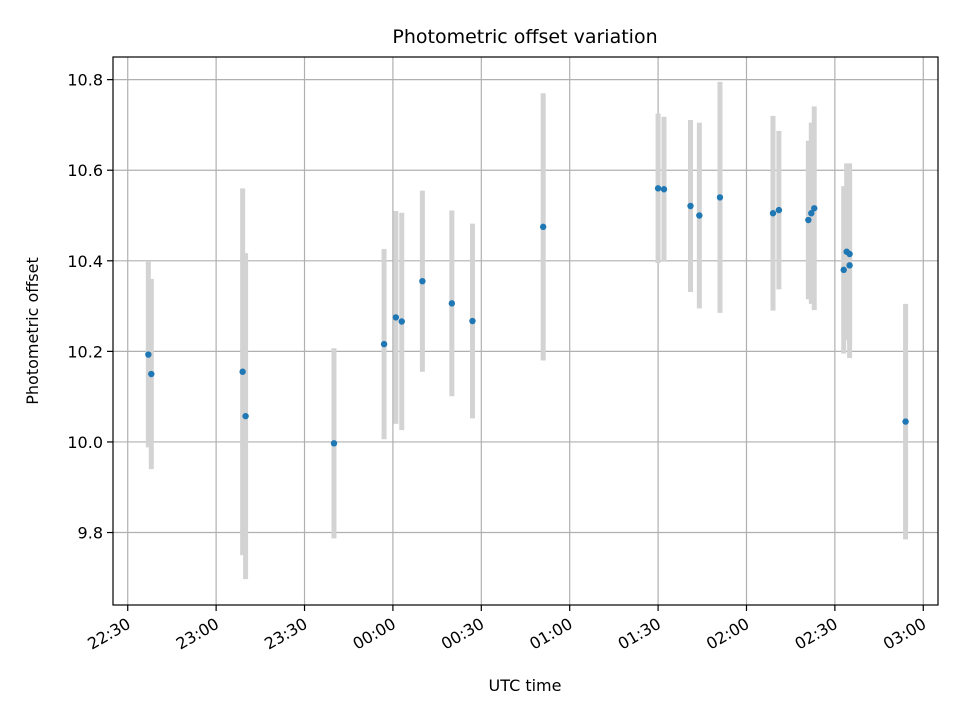 The height and width of the screenshot is (720, 960). I want to click on x-tick-label: 02:00, so click(727, 634).